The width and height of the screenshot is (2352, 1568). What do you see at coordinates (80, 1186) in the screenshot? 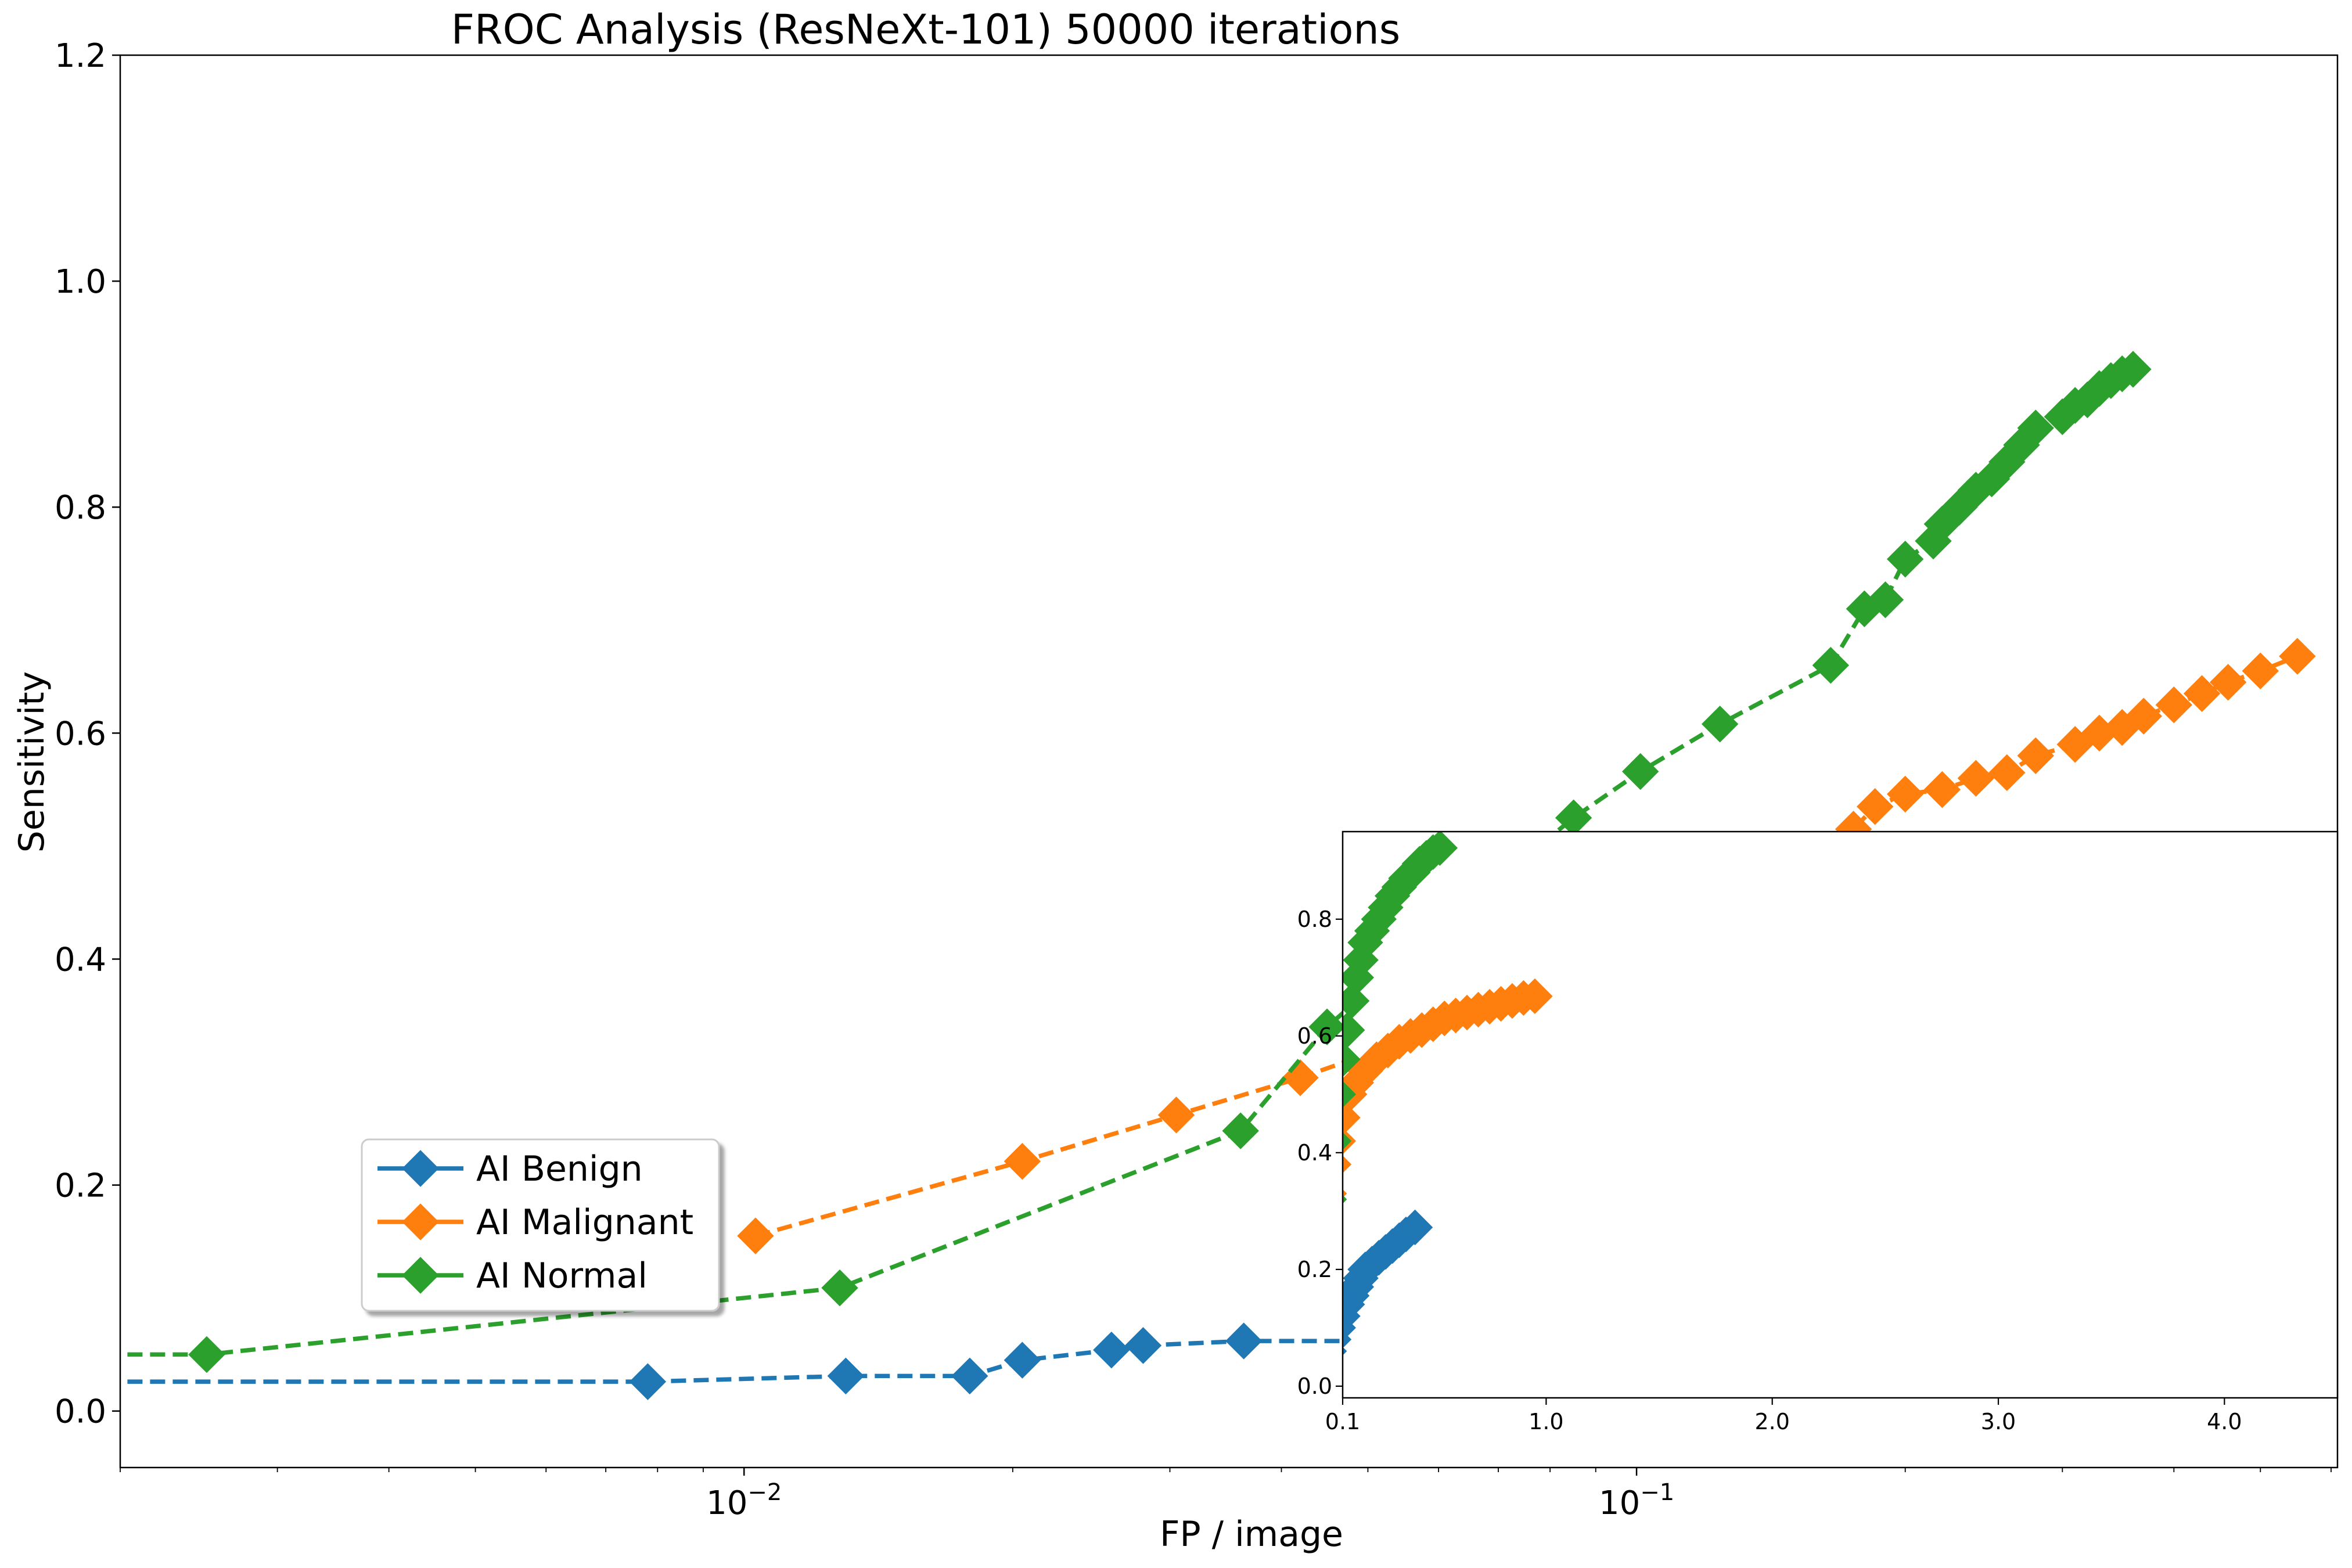
I see `y-tick-label: 0.2` at bounding box center [80, 1186].